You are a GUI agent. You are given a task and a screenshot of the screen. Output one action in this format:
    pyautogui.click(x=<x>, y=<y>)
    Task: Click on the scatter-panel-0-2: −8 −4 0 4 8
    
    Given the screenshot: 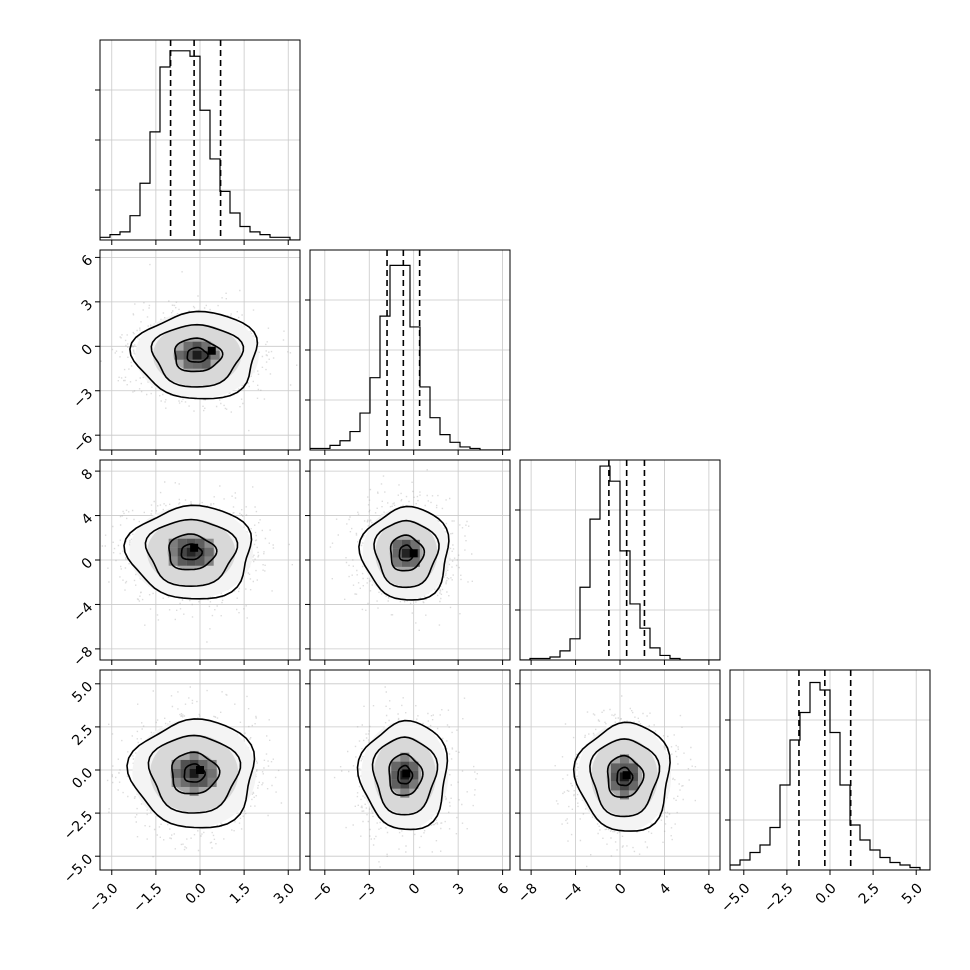 What is the action you would take?
    pyautogui.click(x=185, y=564)
    